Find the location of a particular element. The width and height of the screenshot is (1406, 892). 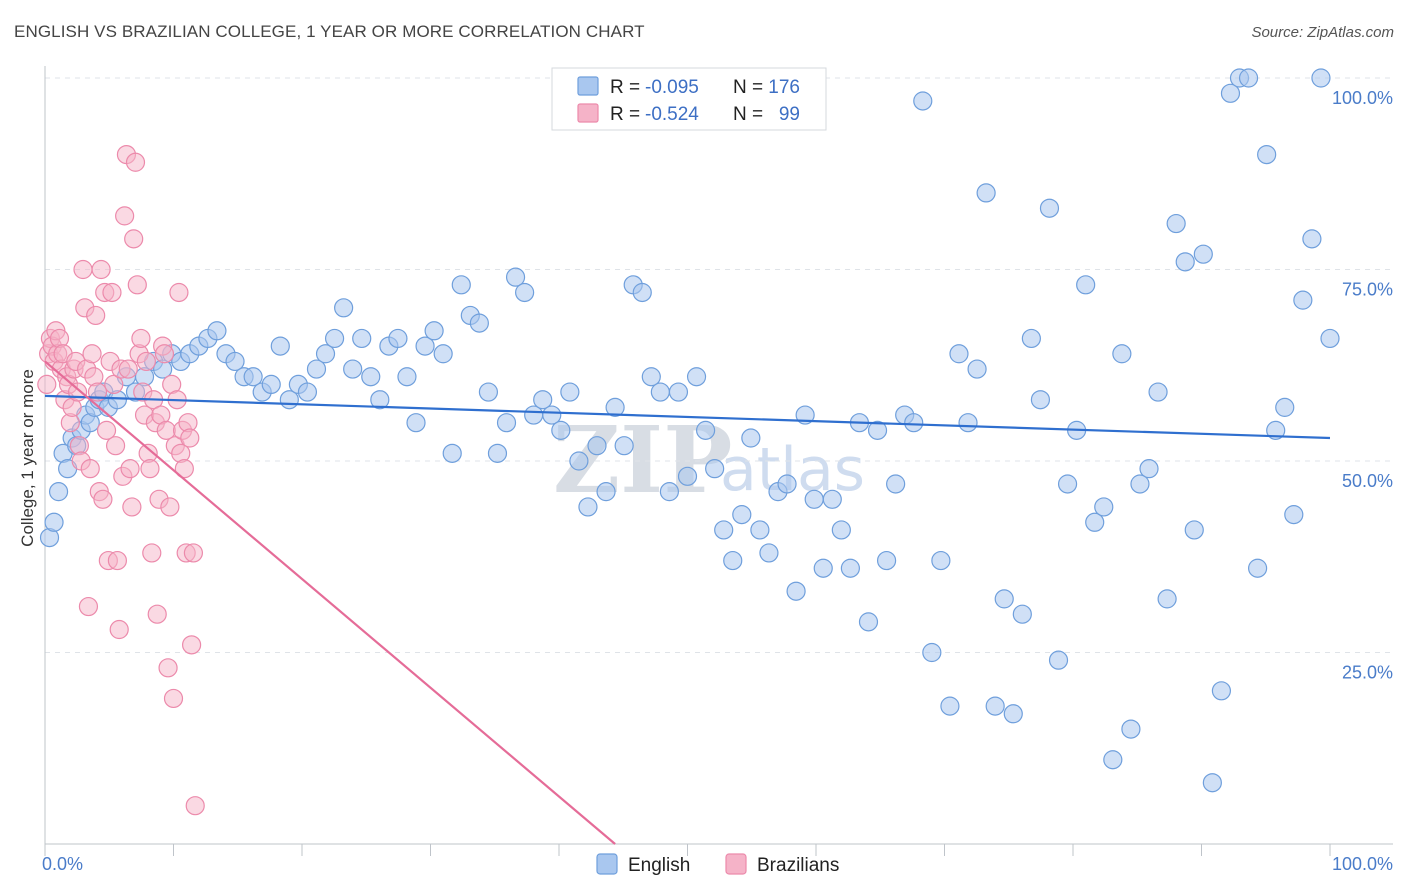

english-trend-line is located at coordinates (687, 417).